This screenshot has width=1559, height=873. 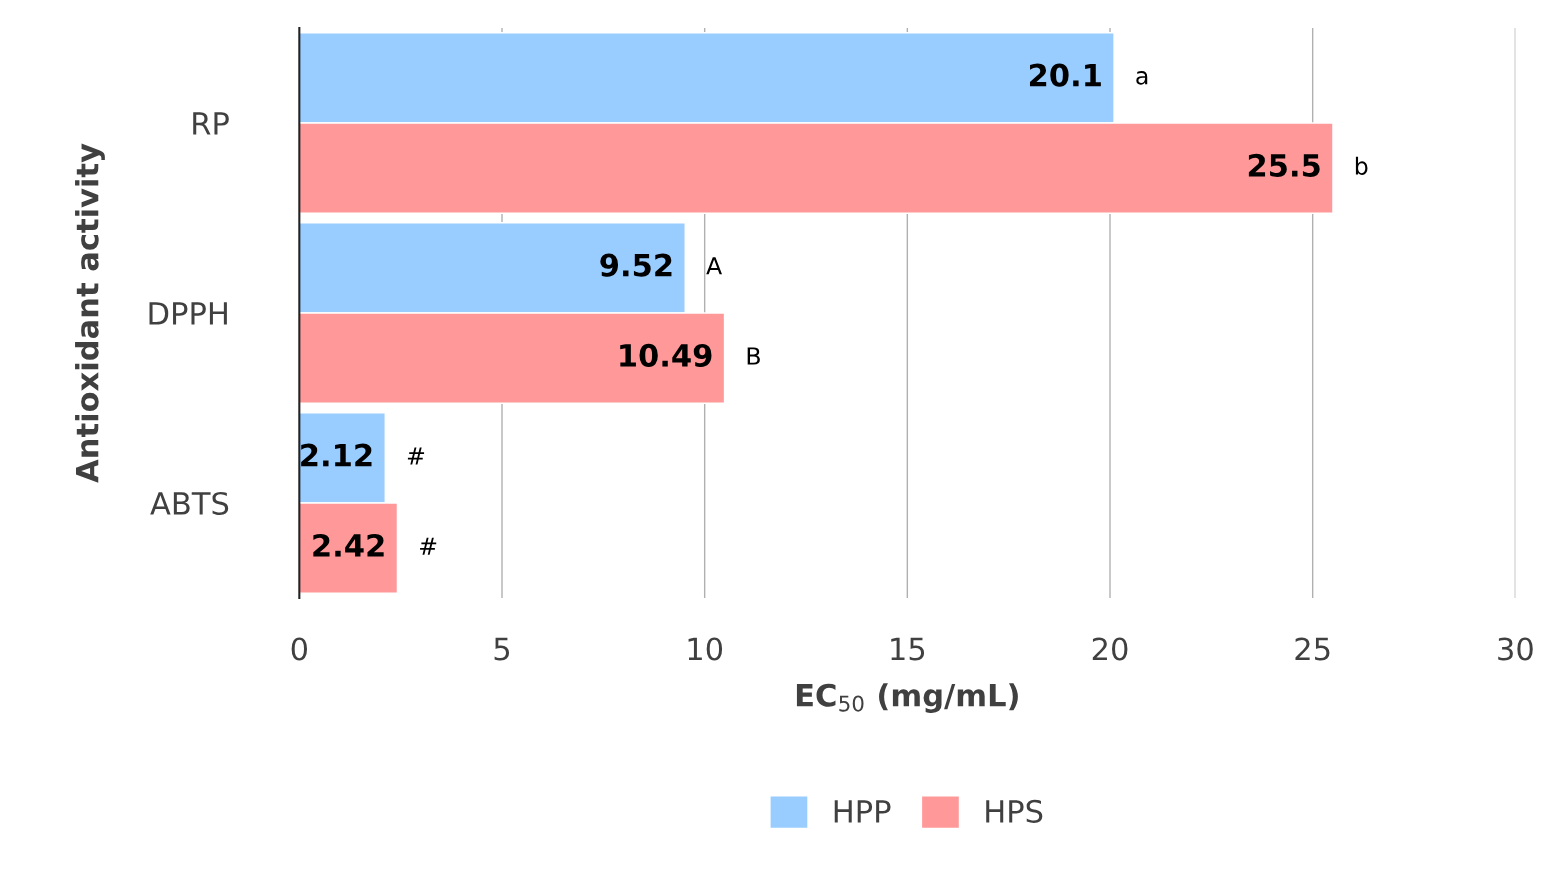 I want to click on x-tick-label: 0, so click(x=299, y=649).